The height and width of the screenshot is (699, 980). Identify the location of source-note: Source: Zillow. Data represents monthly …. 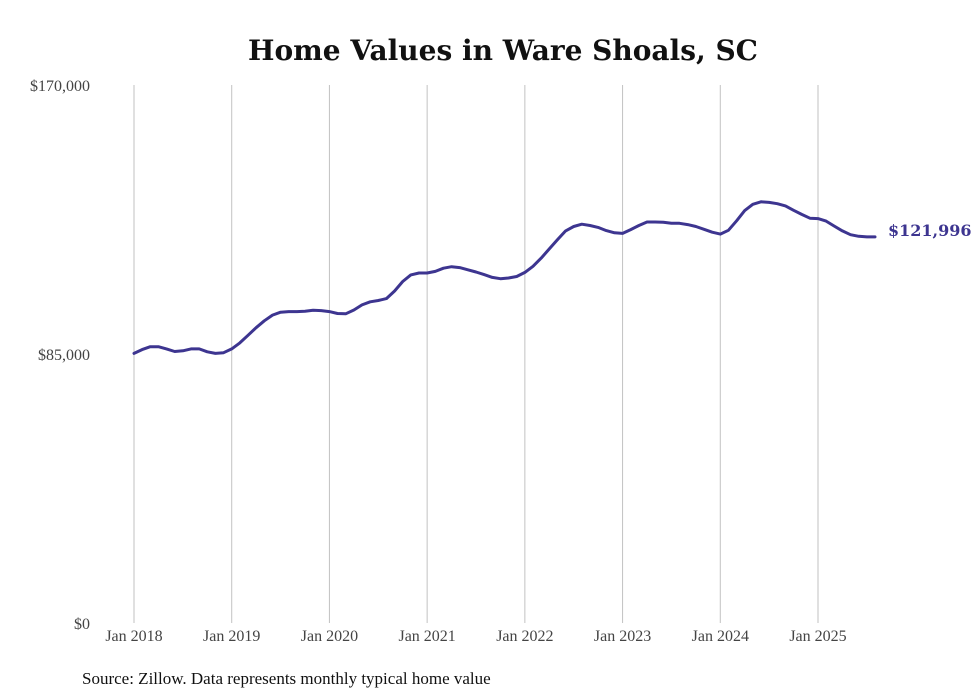
(286, 678).